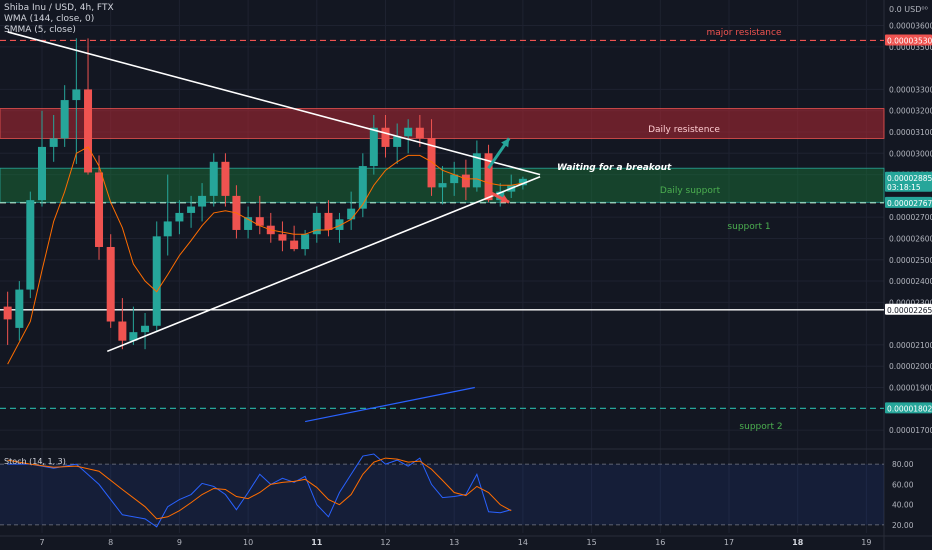 This screenshot has height=550, width=932. Describe the element at coordinates (904, 187) in the screenshot. I see `price-tag-countdown: 03:18:15` at that location.